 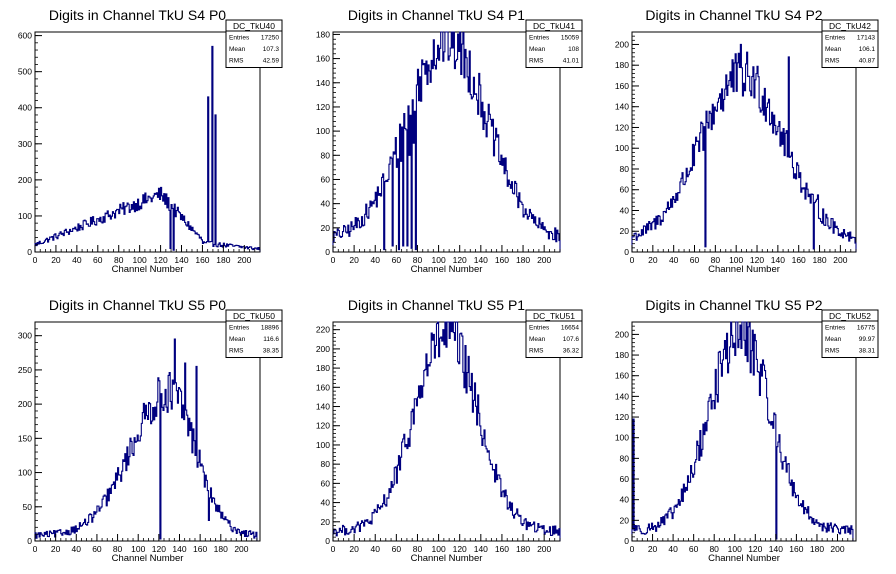 I want to click on stats-value: 17143, so click(x=866, y=38).